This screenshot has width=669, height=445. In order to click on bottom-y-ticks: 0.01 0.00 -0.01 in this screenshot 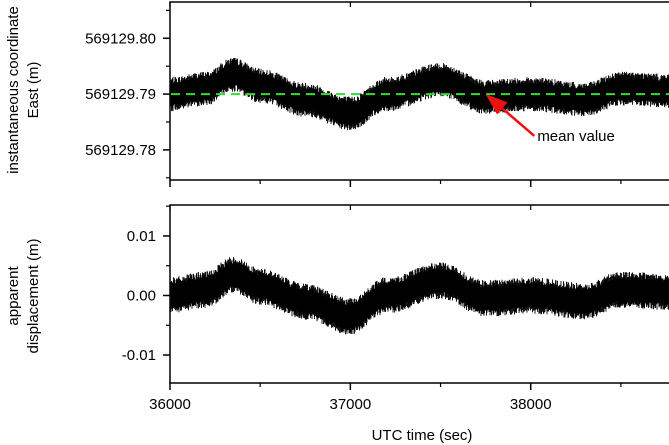, I will do `click(146, 284)`.